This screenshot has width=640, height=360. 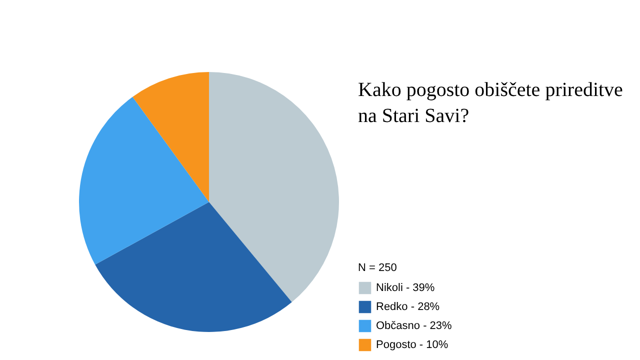 I want to click on legend-title: N = 250, so click(x=377, y=268).